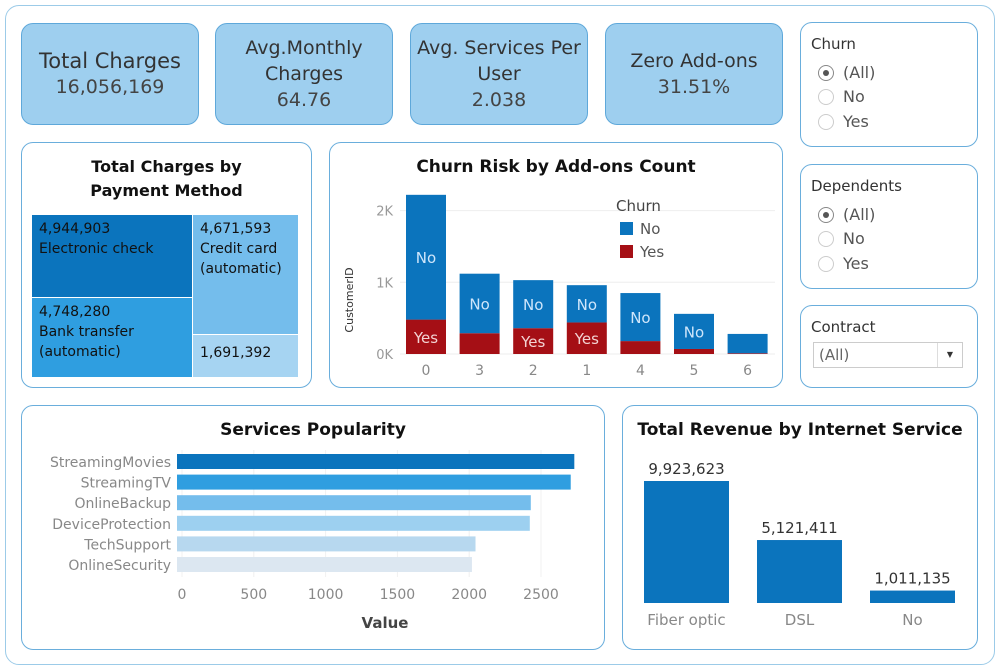  I want to click on category-label: OnlineBackup, so click(123, 504).